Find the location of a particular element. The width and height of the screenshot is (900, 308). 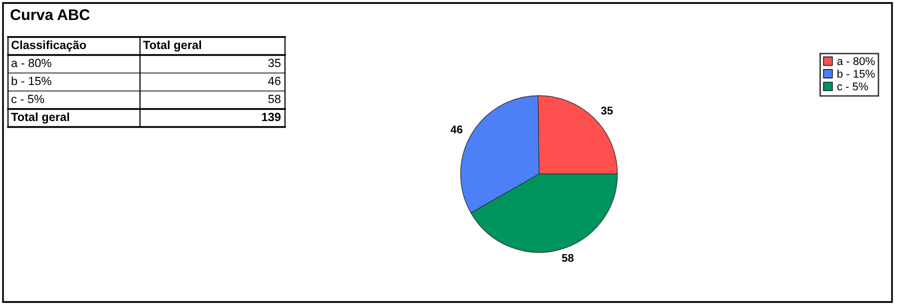

text: 35 is located at coordinates (274, 63).